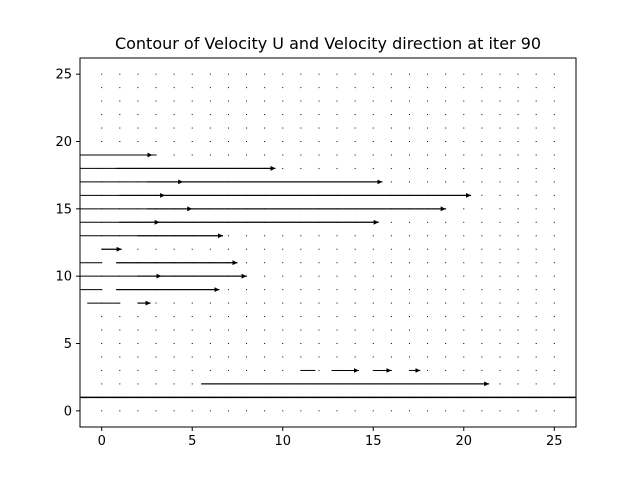 The image size is (640, 484). Describe the element at coordinates (68, 344) in the screenshot. I see `y-tick-label: 5` at that location.